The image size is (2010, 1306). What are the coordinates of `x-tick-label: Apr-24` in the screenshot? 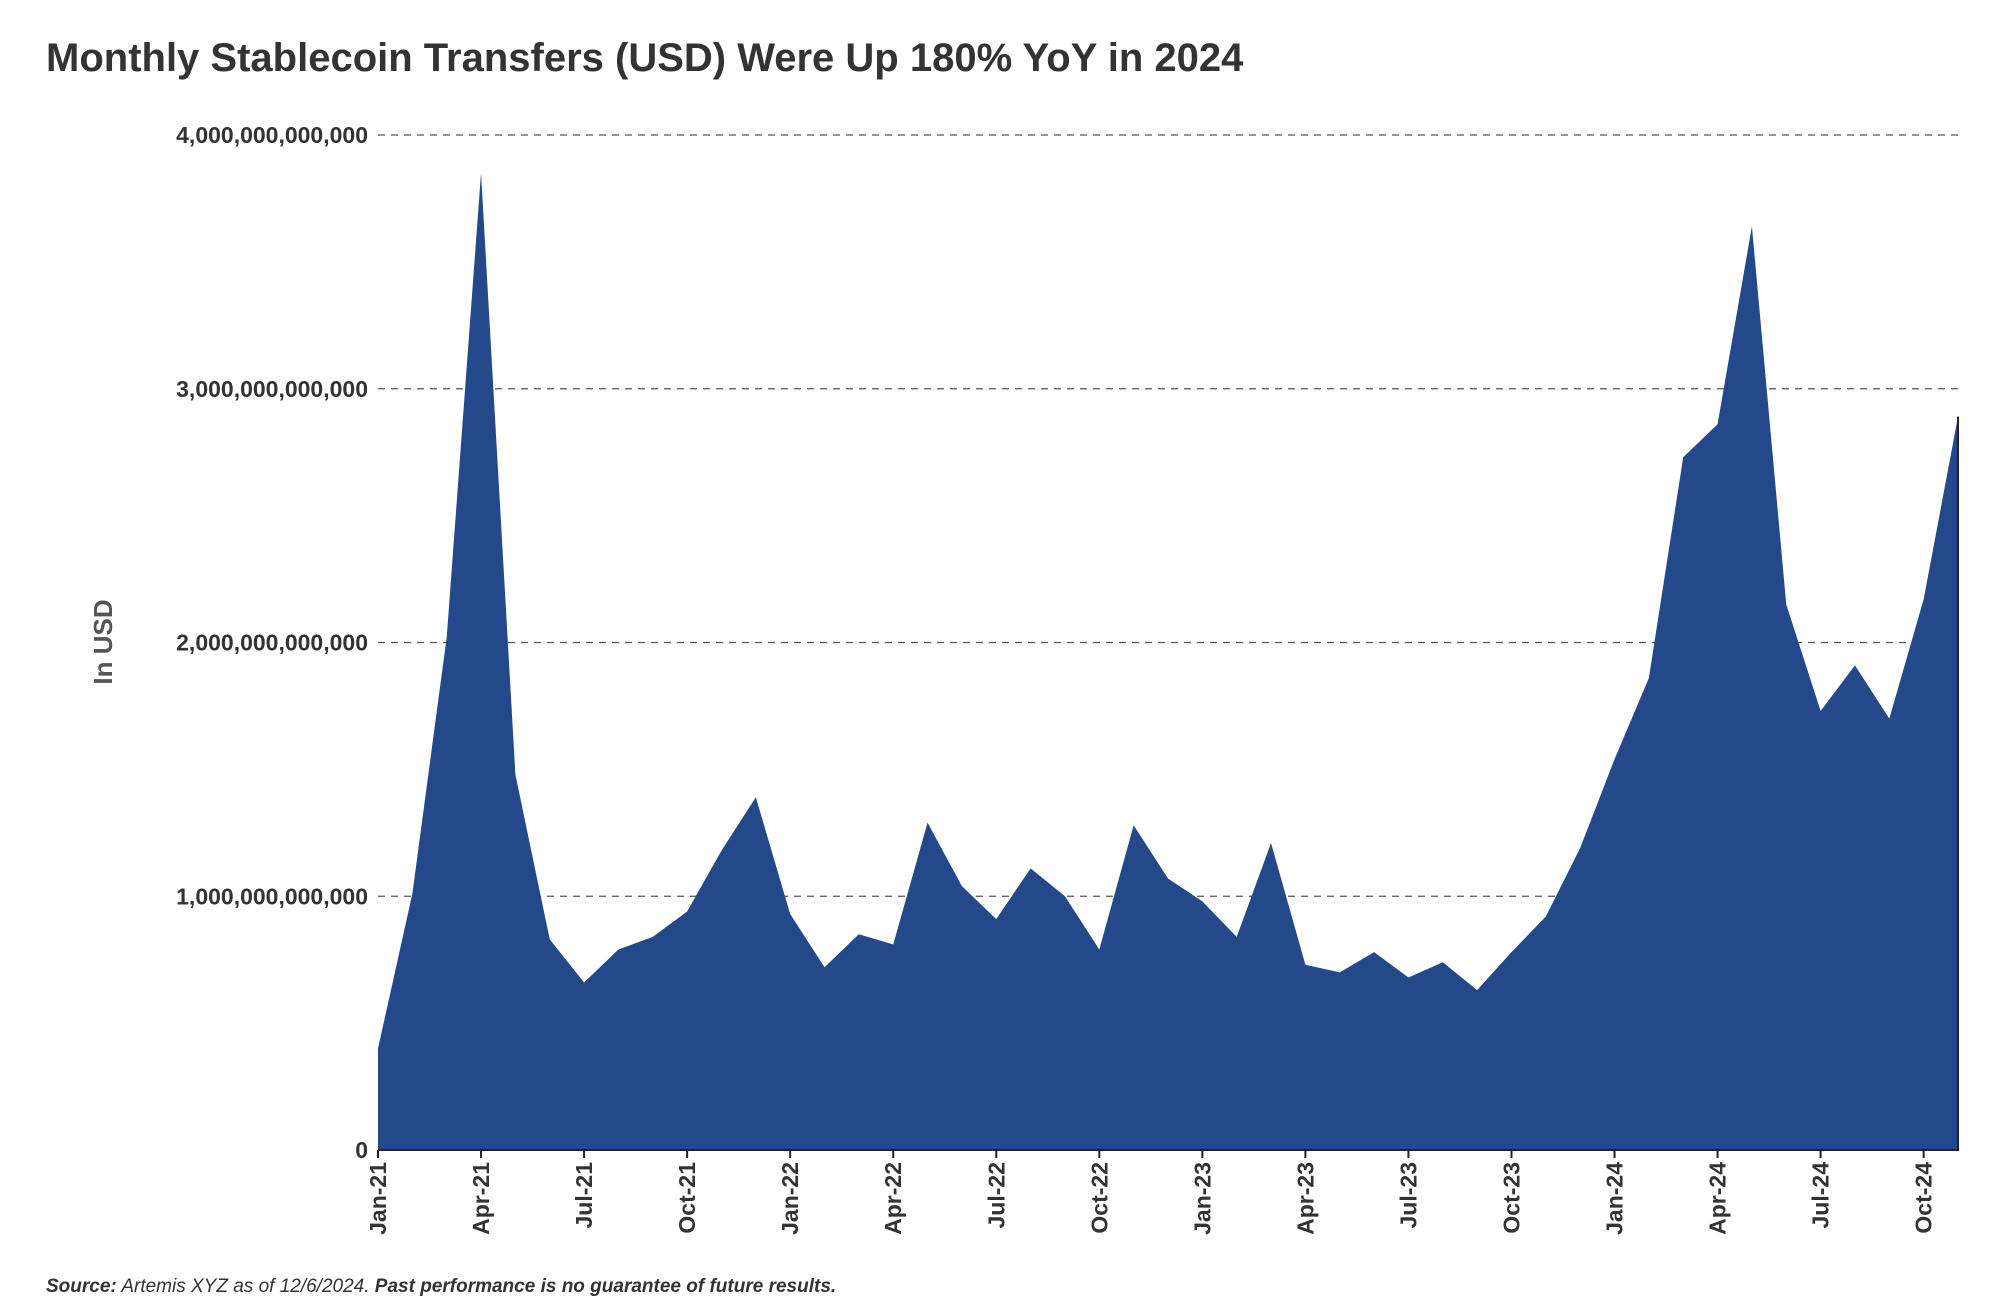 It's located at (1718, 1198).